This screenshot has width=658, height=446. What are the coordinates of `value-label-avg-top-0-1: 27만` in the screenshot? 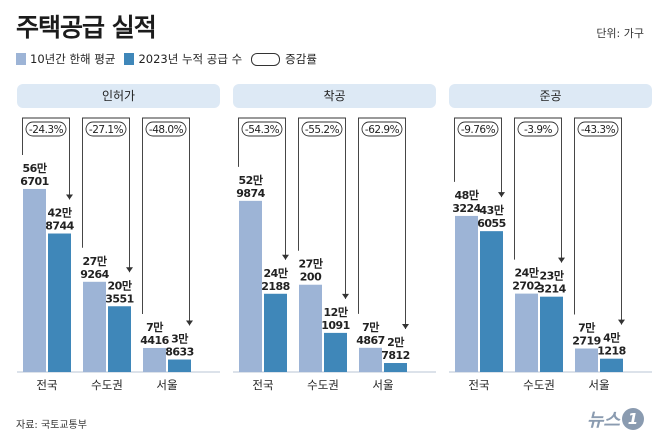 It's located at (95, 261).